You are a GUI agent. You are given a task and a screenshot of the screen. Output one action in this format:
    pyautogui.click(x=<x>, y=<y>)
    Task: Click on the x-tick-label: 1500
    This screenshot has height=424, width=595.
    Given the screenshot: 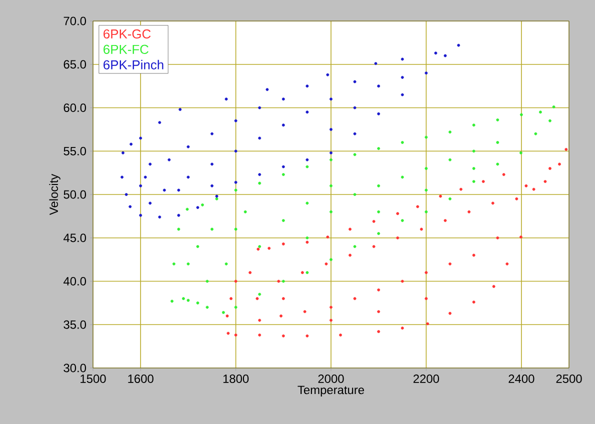 What is the action you would take?
    pyautogui.click(x=93, y=378)
    